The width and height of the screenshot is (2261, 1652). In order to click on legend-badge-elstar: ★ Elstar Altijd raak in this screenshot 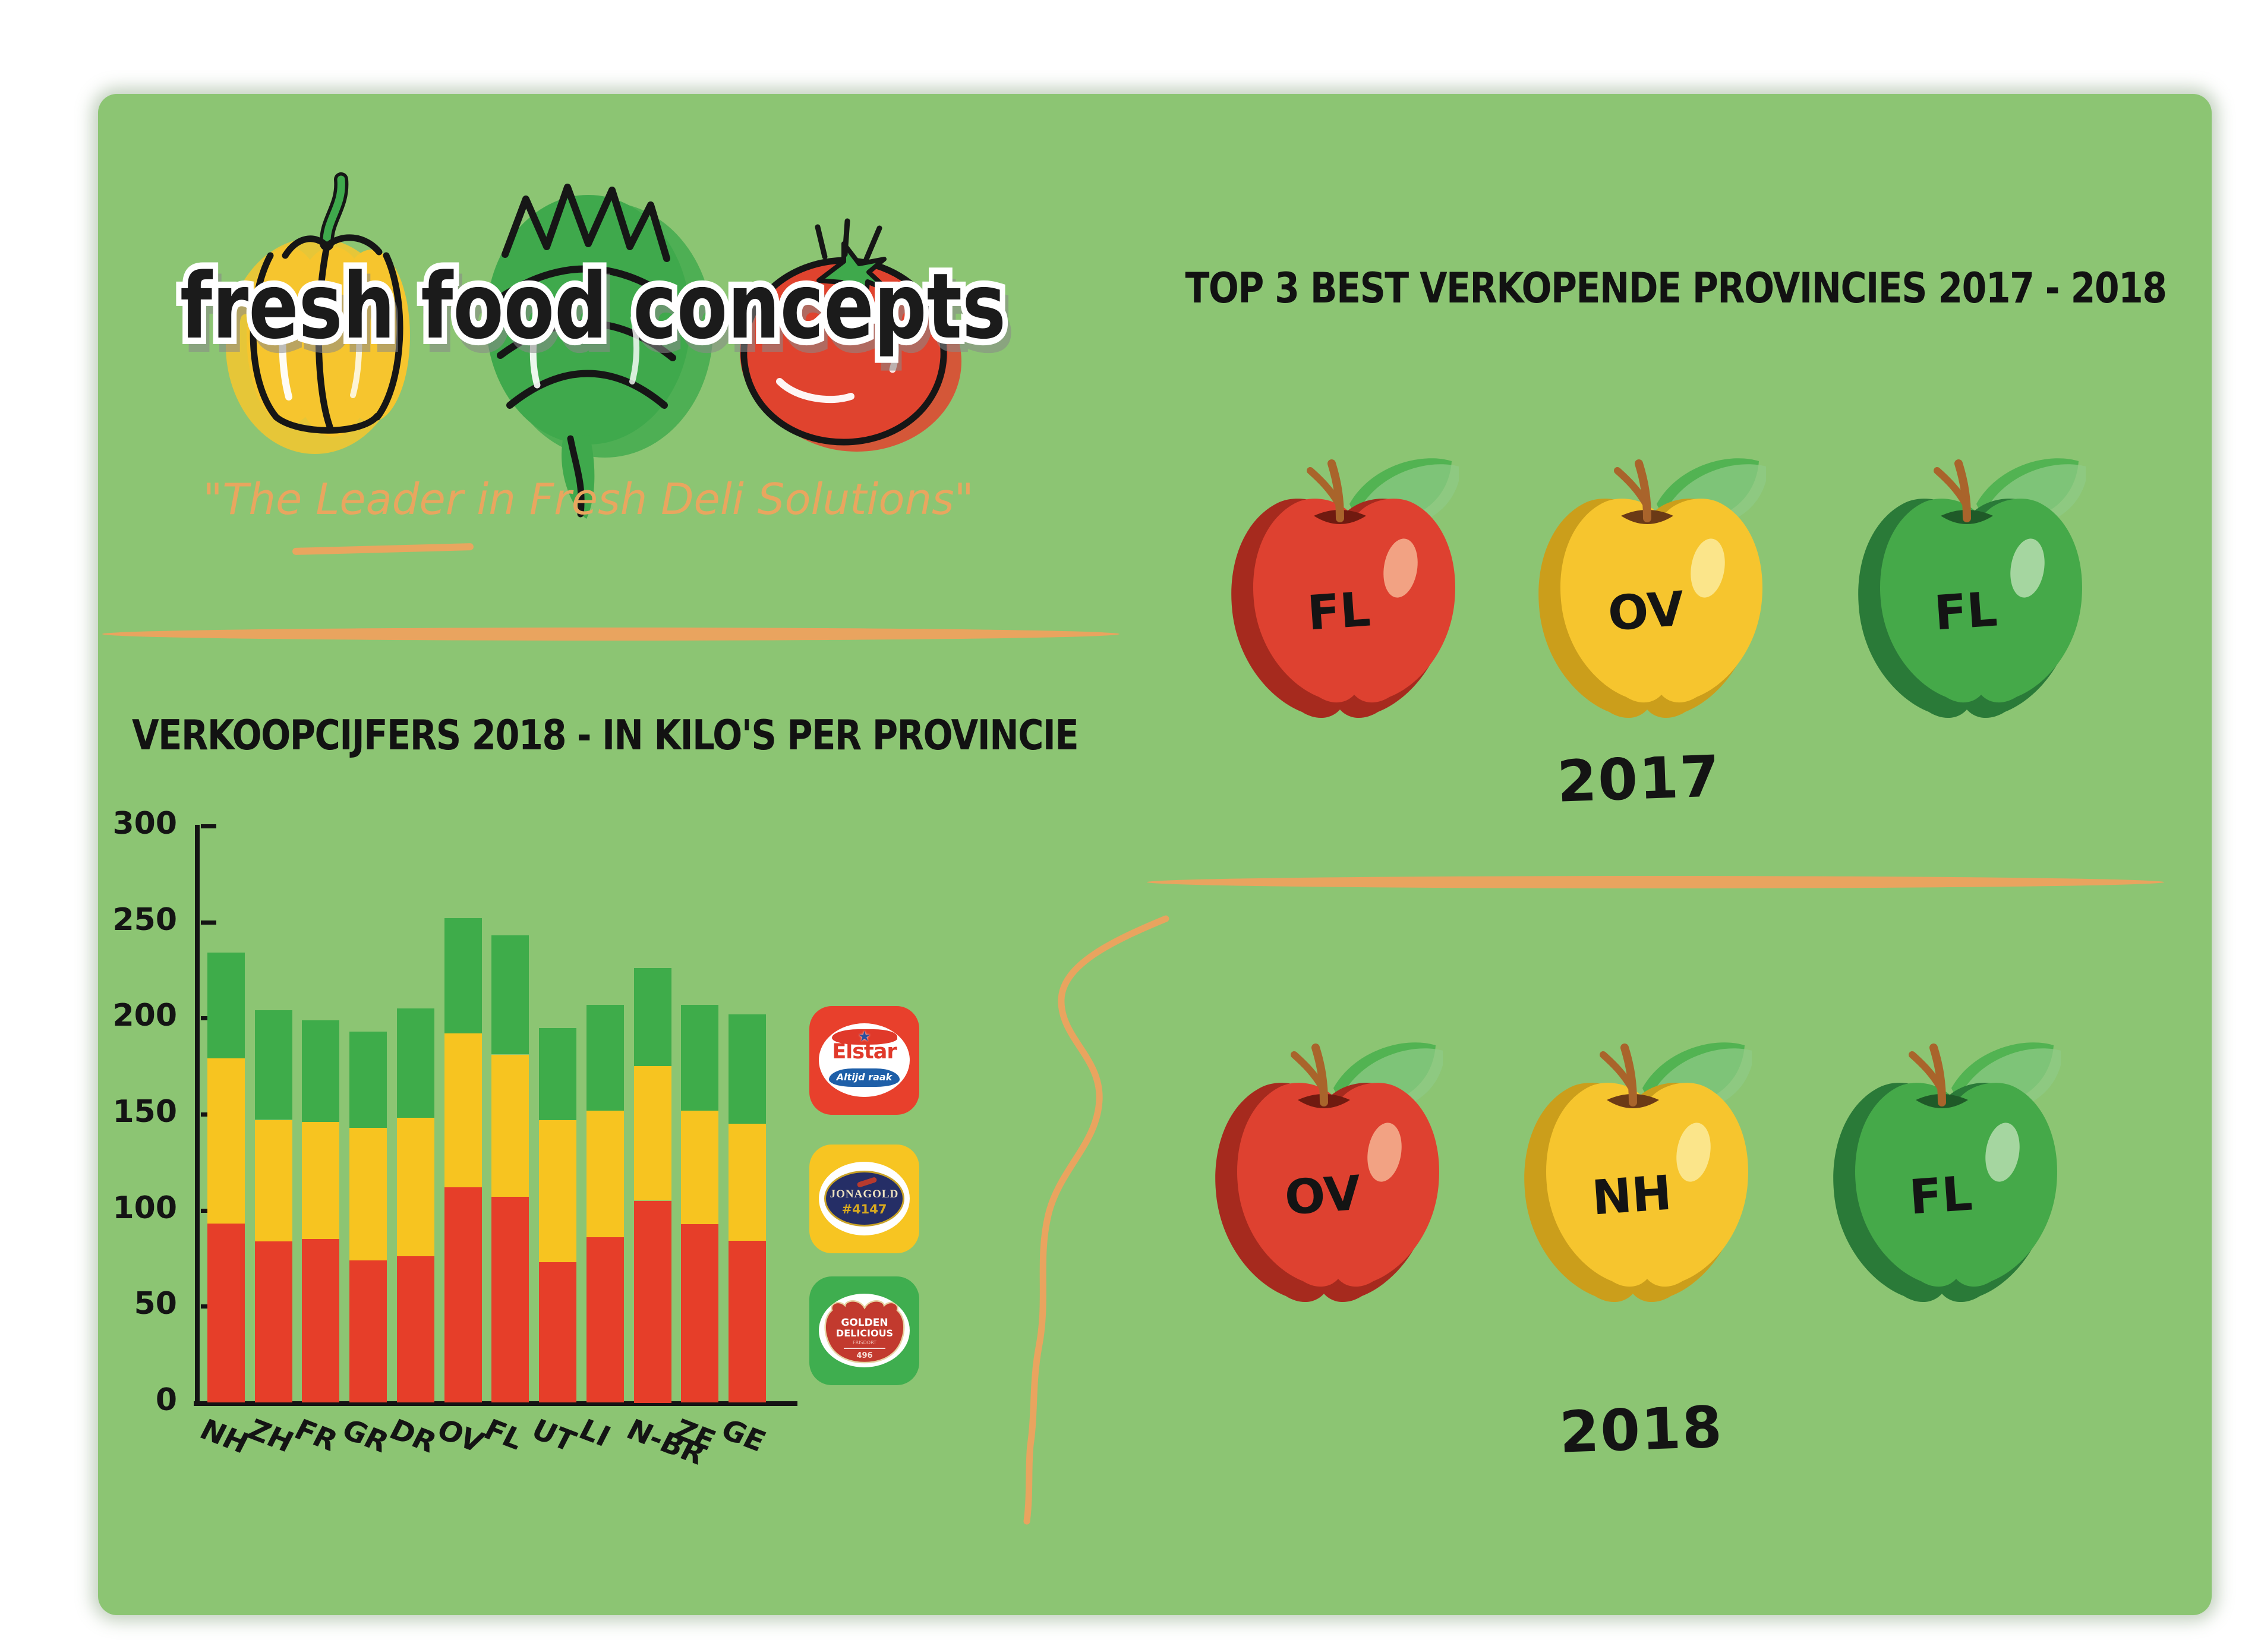, I will do `click(864, 1060)`.